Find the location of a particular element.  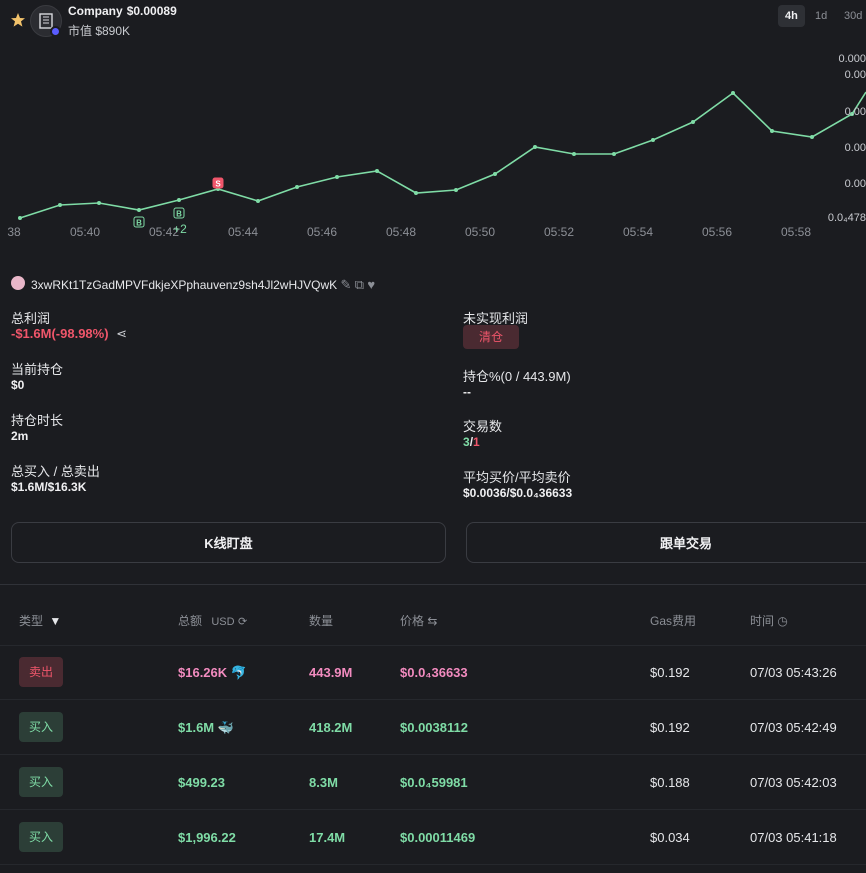

chain-badge-icon is located at coordinates (55, 31).